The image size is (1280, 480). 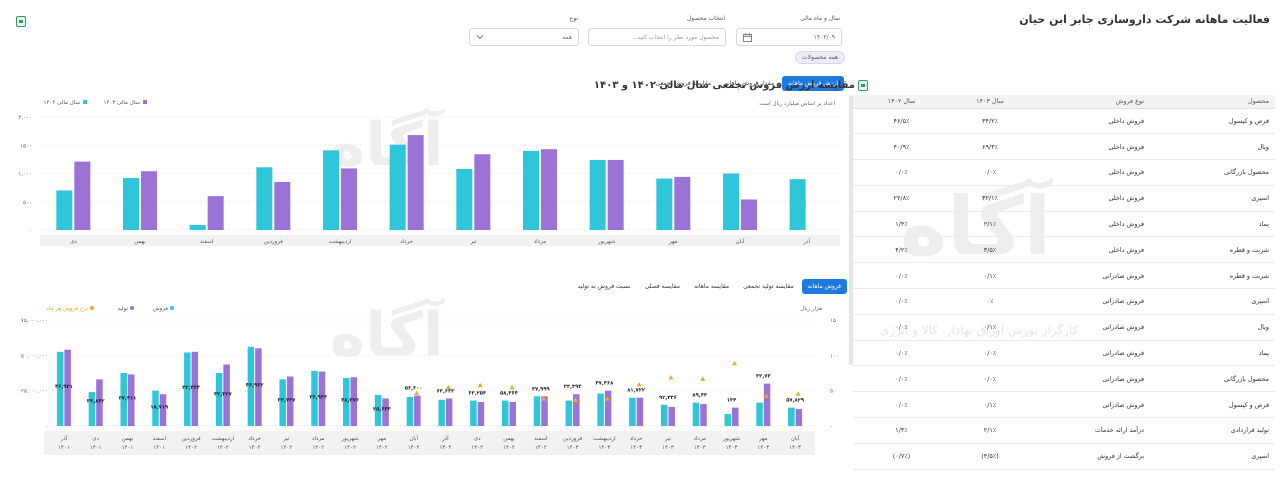 What do you see at coordinates (255, 385) in the screenshot?
I see `bottom-data-label: ۴۶,۹۳۲` at bounding box center [255, 385].